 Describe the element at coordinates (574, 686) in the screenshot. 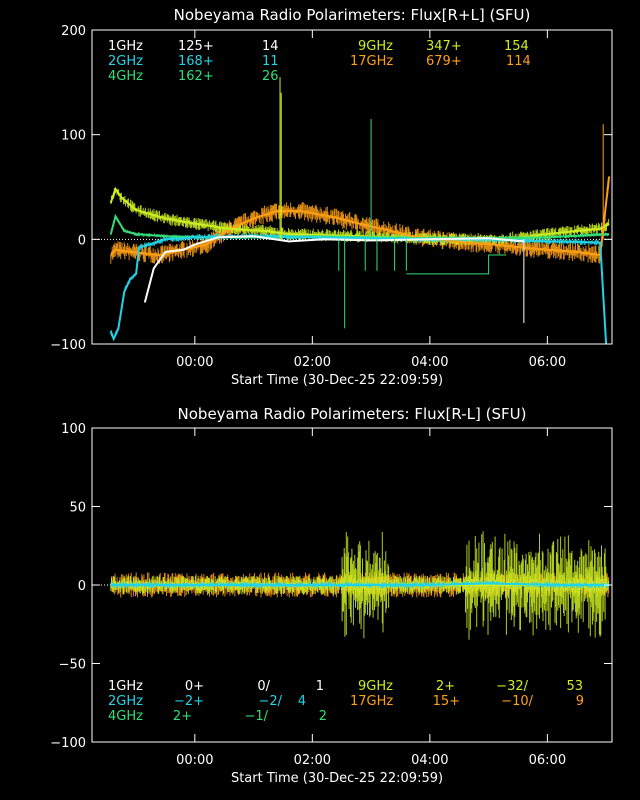

I see `legend2-9ghz-col3: 53` at that location.